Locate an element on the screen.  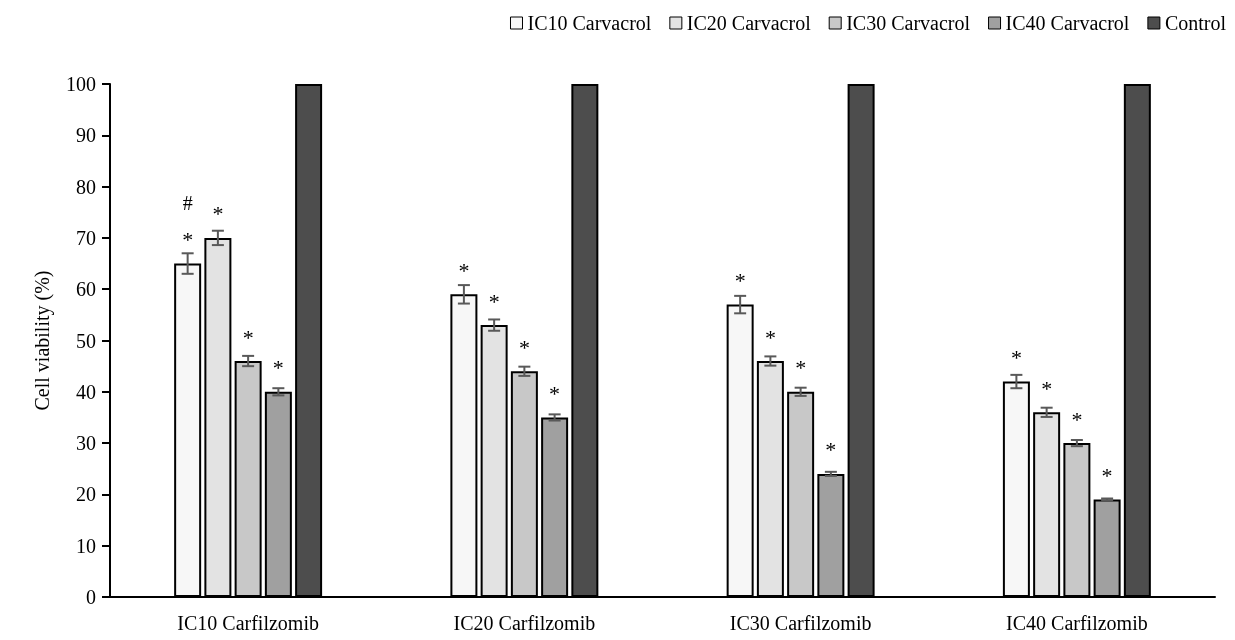
y-tick-label: 20 is located at coordinates (86, 494).